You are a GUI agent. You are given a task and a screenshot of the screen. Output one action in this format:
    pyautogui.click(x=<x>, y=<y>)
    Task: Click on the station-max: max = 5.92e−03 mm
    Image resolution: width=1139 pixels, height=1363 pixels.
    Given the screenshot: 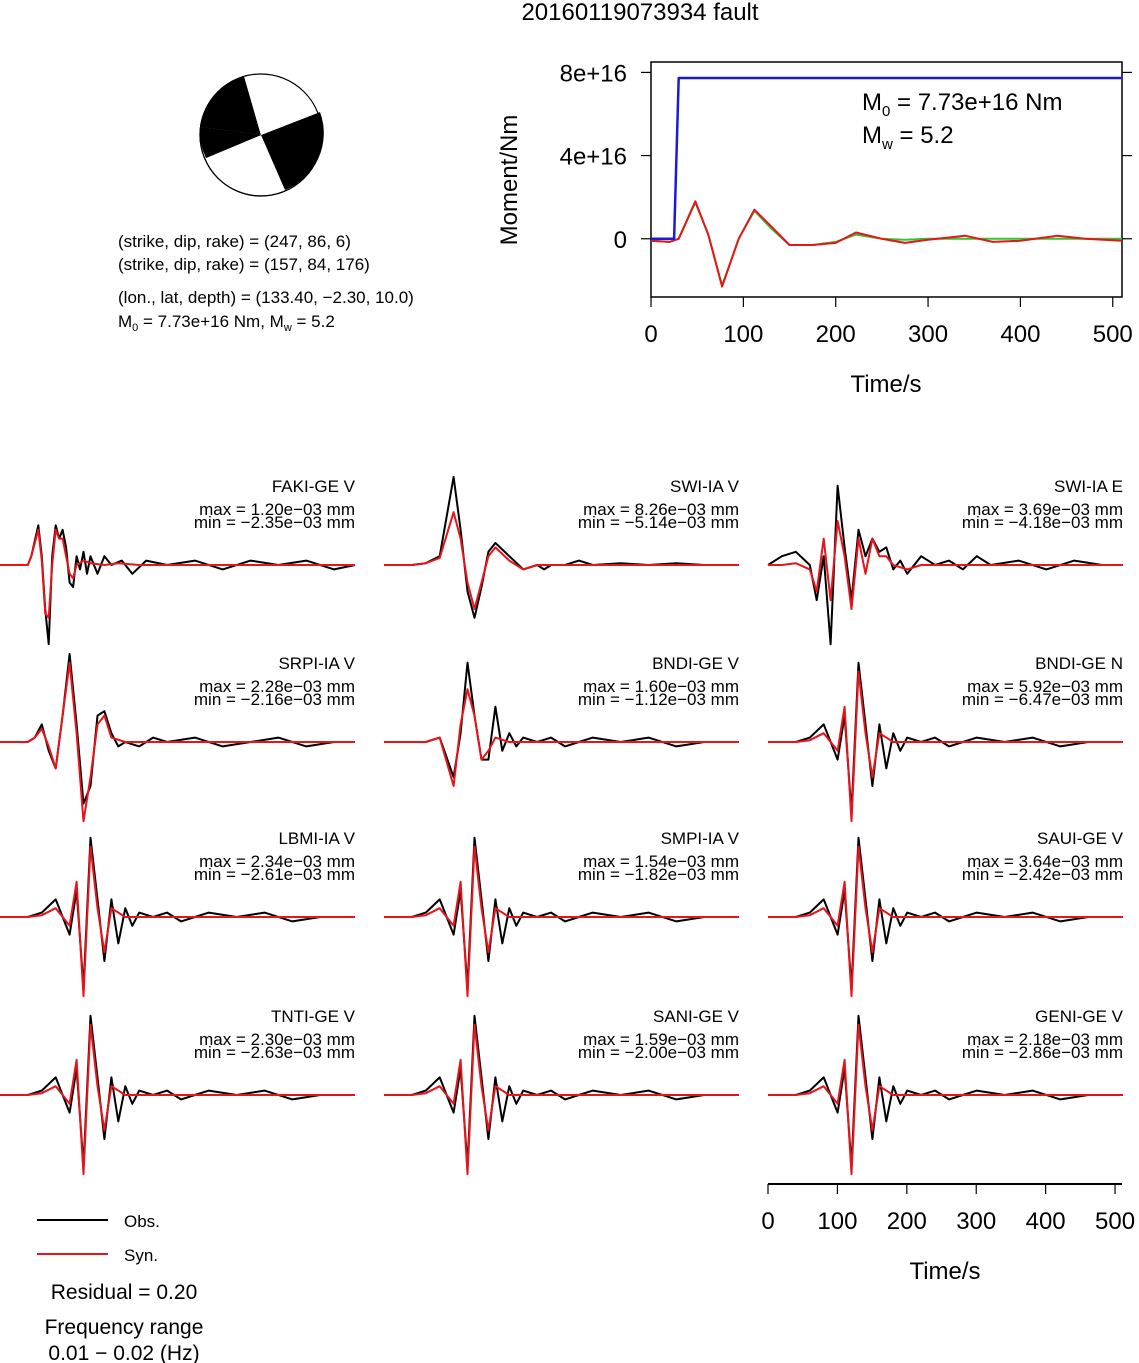 What is the action you would take?
    pyautogui.click(x=1045, y=686)
    